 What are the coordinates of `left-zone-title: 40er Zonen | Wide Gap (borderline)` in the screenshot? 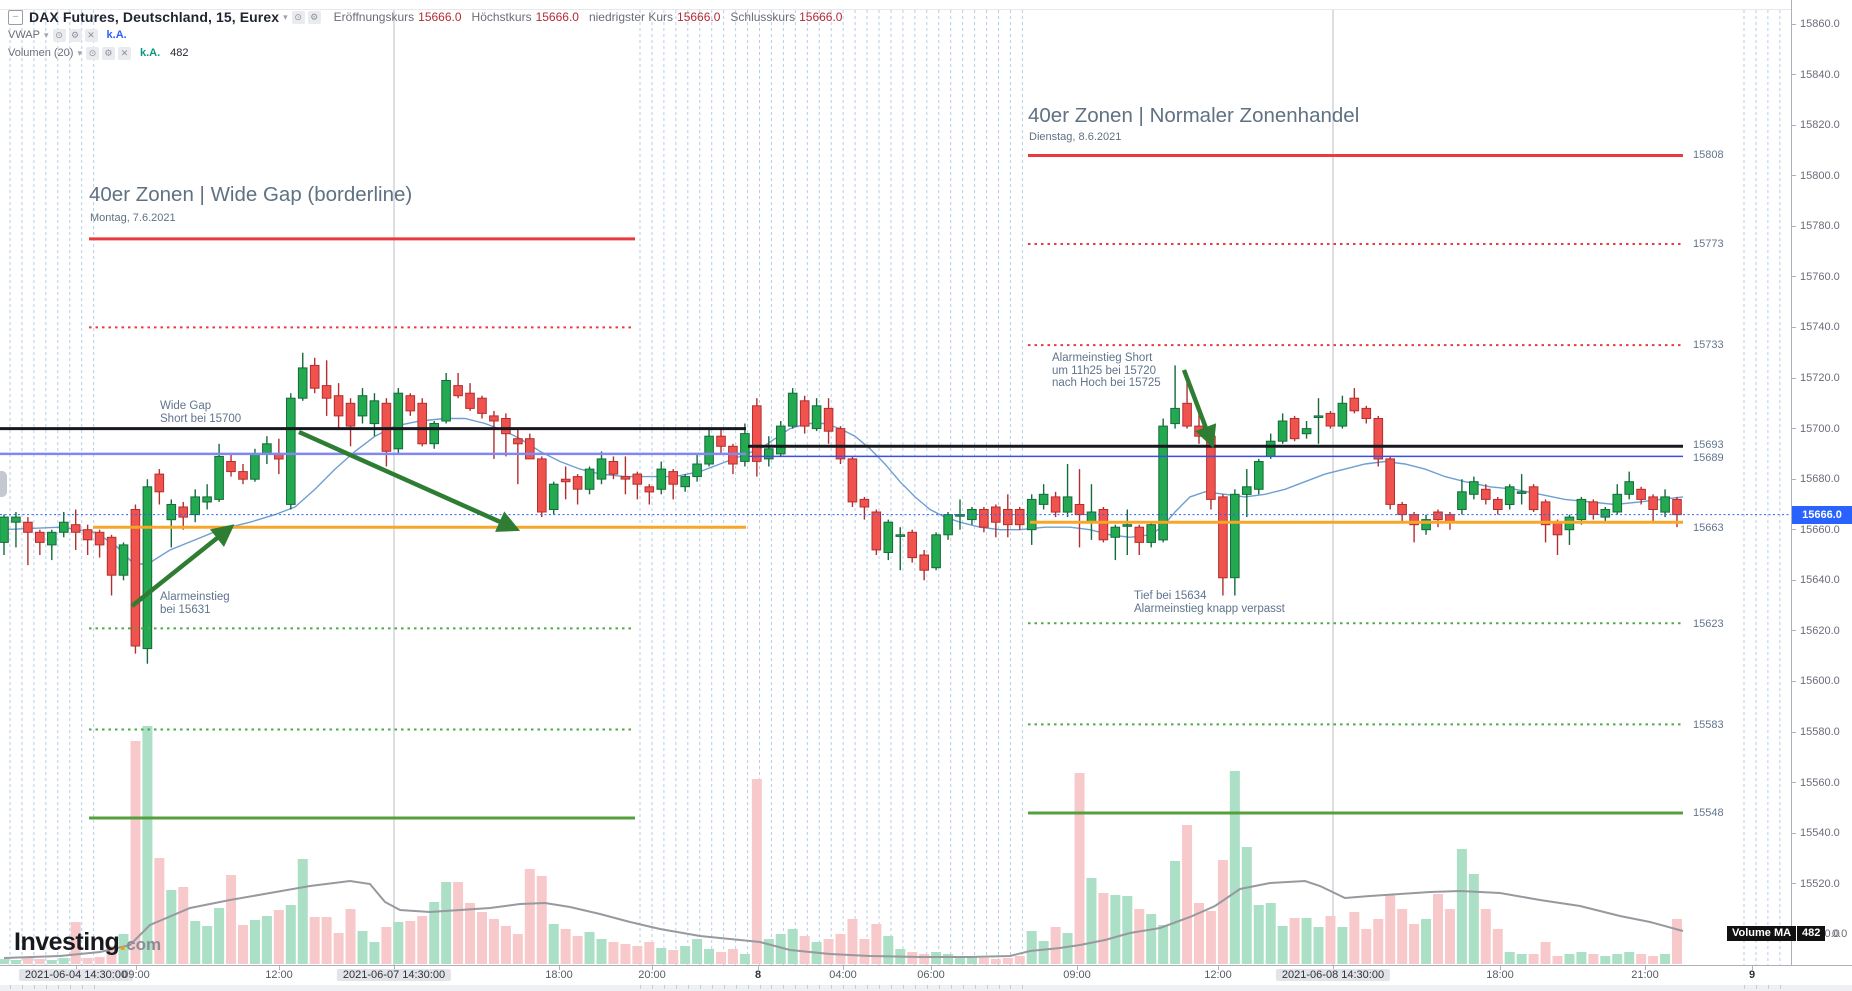 It's located at (251, 194).